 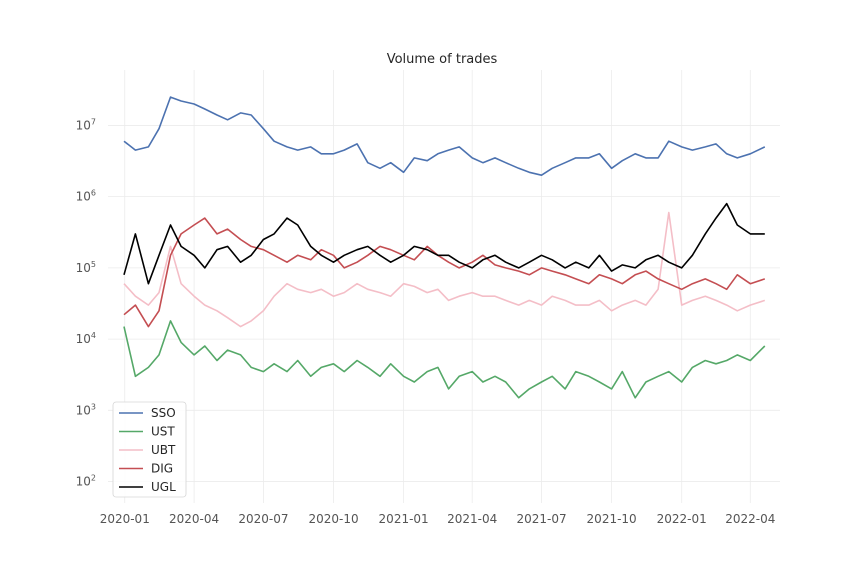 I want to click on x-tick-label: 2022-01, so click(x=682, y=519).